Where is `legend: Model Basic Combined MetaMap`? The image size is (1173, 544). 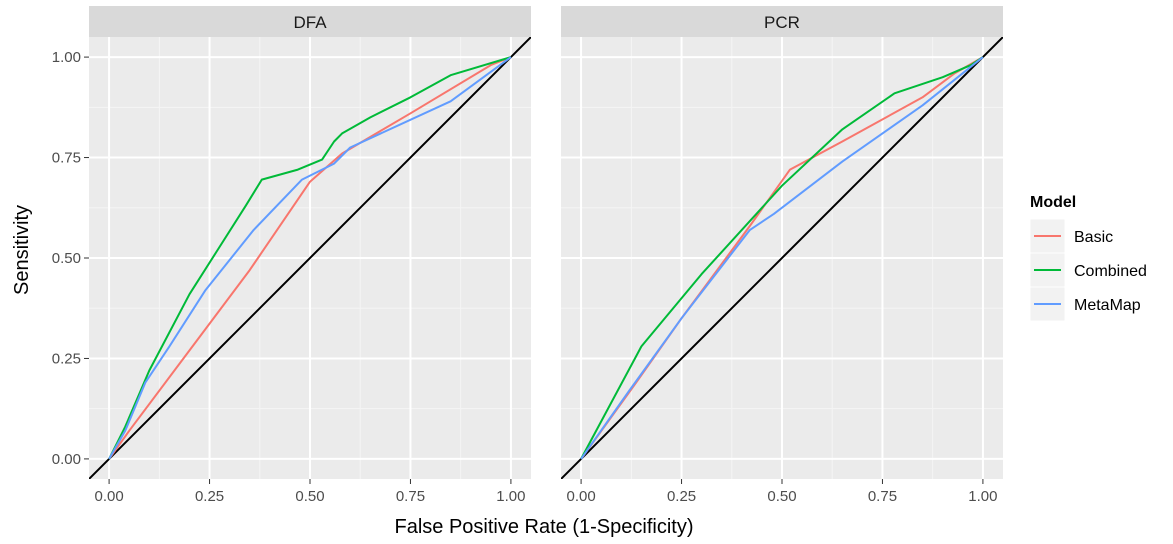 legend: Model Basic Combined MetaMap is located at coordinates (1088, 258).